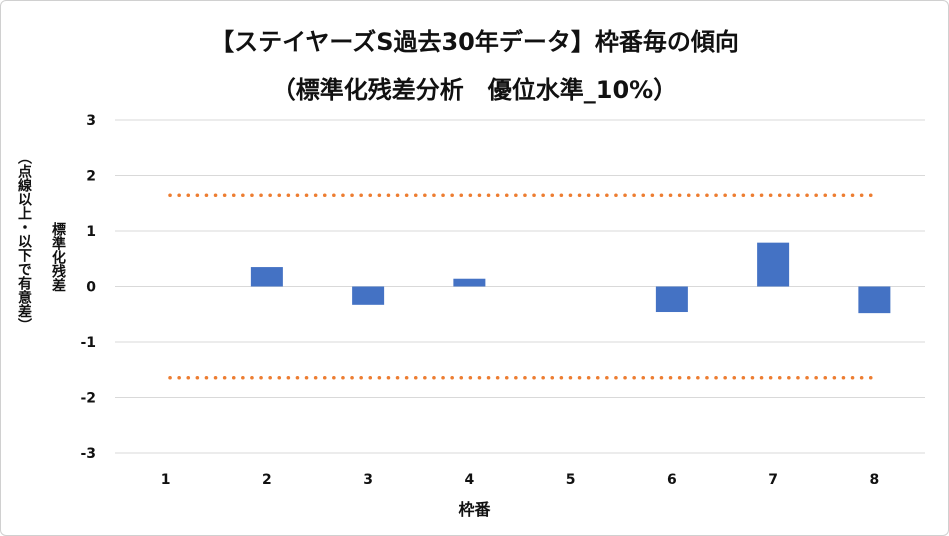  I want to click on y-axis-label-note: （点線以上・以下で有意差）, so click(24, 241).